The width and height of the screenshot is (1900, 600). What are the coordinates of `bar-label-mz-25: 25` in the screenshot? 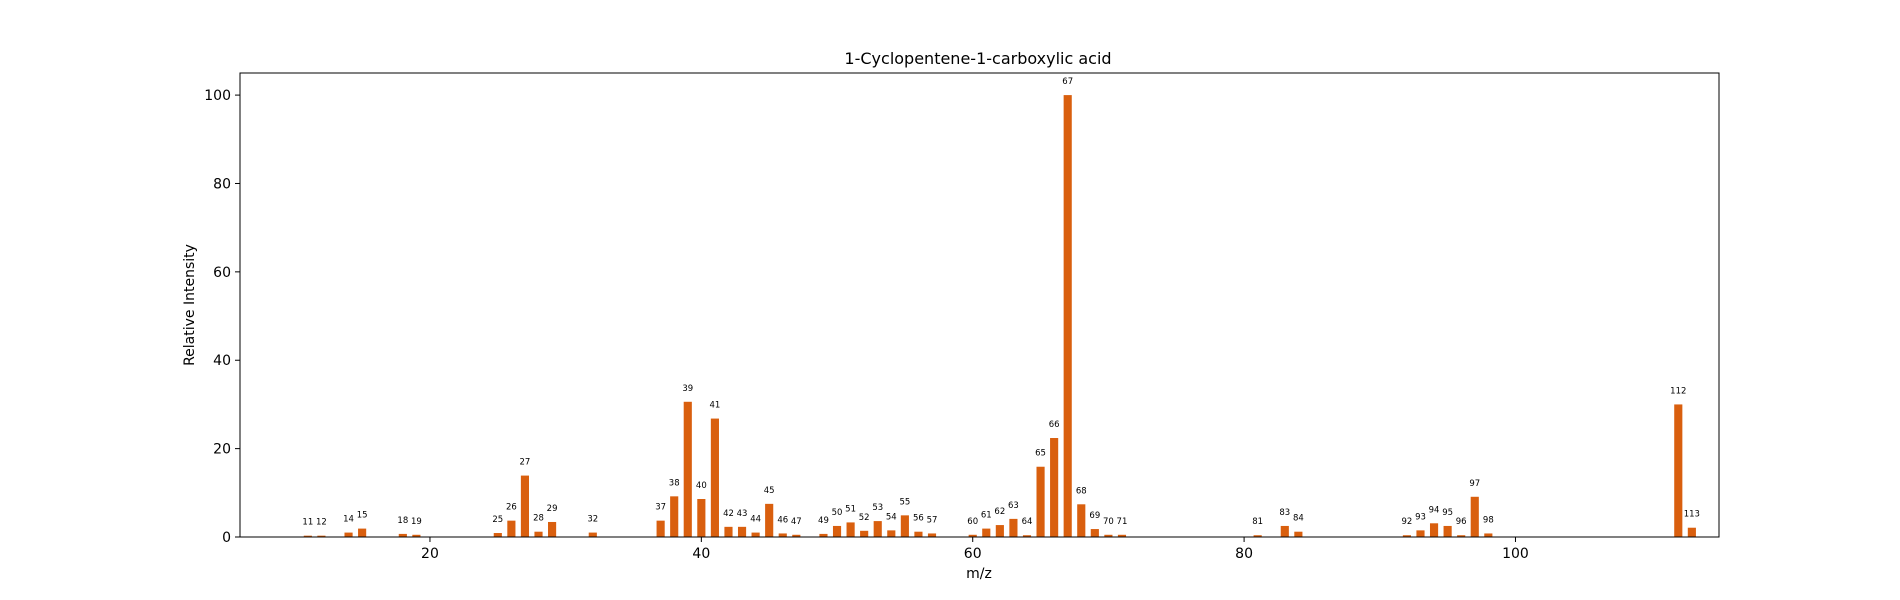 It's located at (497, 520).